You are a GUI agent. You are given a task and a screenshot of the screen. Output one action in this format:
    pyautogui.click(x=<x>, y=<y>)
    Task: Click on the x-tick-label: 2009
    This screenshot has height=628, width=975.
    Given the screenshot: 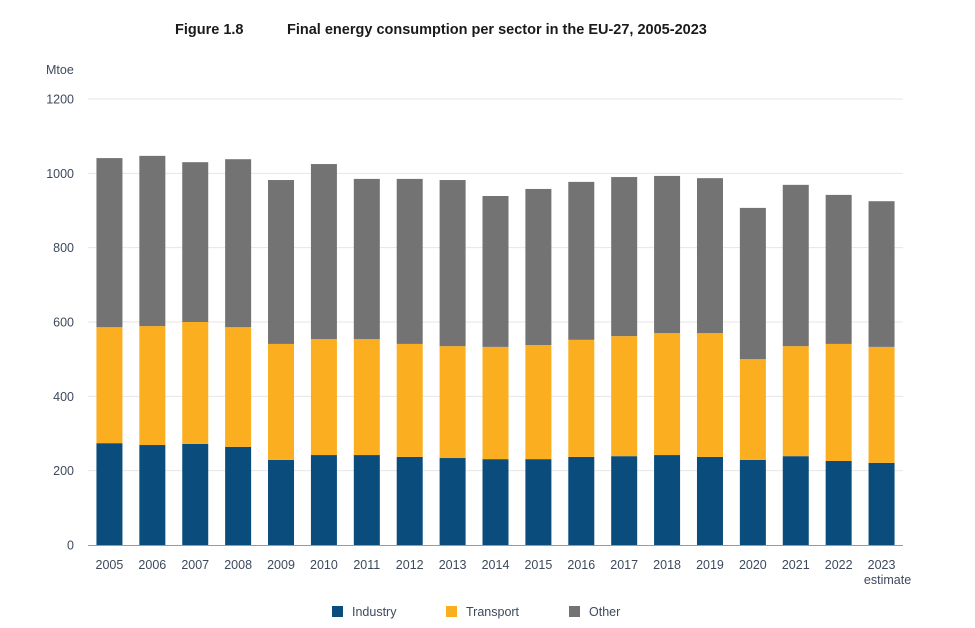 What is the action you would take?
    pyautogui.click(x=281, y=565)
    